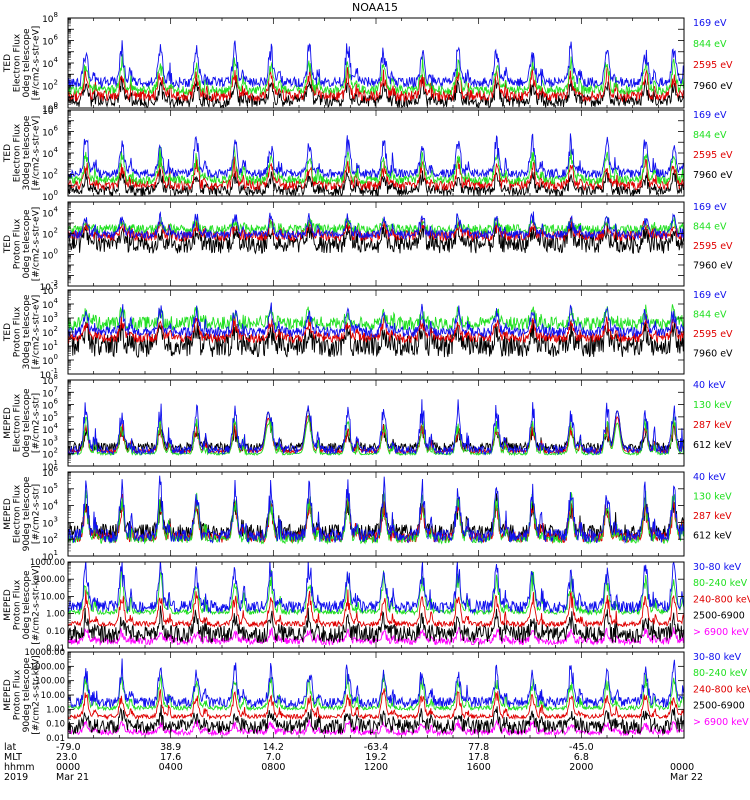 The width and height of the screenshot is (750, 800). Describe the element at coordinates (16, 777) in the screenshot. I see `footer-row-label: 2019` at that location.